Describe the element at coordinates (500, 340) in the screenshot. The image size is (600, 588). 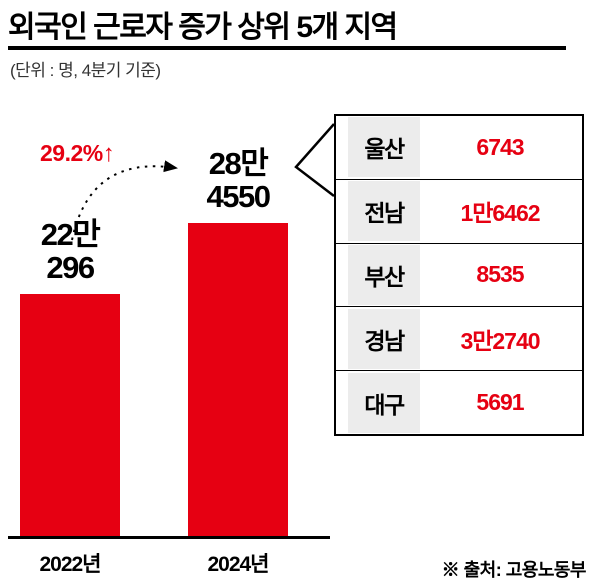
I see `region-value: 3만2740` at that location.